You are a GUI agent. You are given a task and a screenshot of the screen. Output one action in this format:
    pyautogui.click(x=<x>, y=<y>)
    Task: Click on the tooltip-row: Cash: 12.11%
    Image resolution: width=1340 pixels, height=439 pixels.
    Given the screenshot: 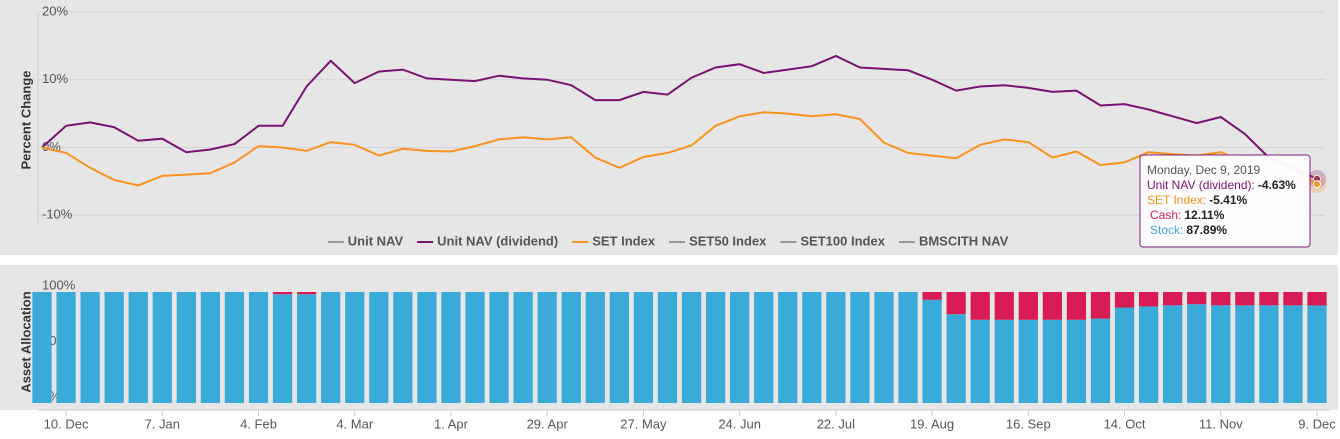 What is the action you would take?
    pyautogui.click(x=1187, y=215)
    